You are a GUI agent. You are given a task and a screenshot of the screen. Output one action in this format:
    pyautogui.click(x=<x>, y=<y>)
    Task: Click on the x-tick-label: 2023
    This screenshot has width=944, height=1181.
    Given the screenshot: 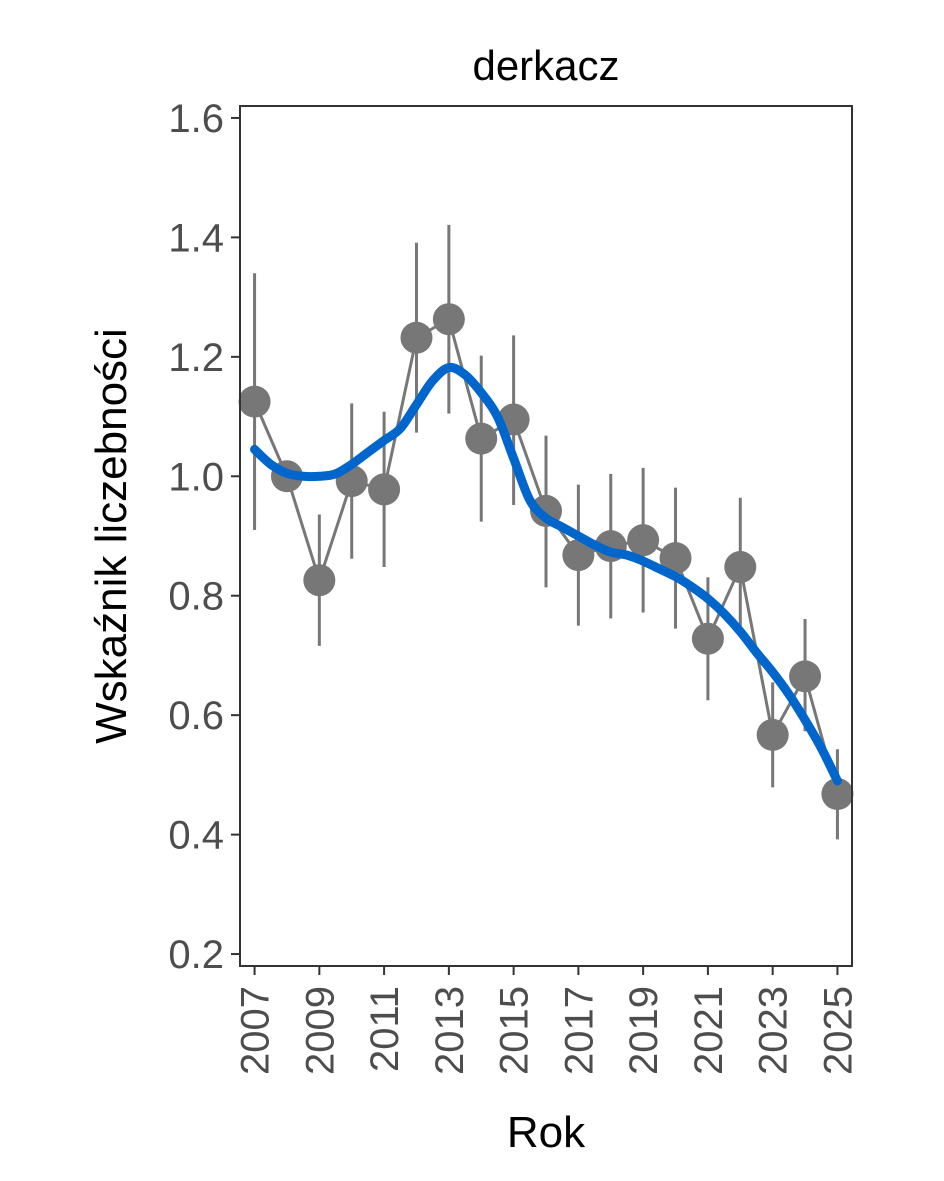 What is the action you would take?
    pyautogui.click(x=774, y=1030)
    